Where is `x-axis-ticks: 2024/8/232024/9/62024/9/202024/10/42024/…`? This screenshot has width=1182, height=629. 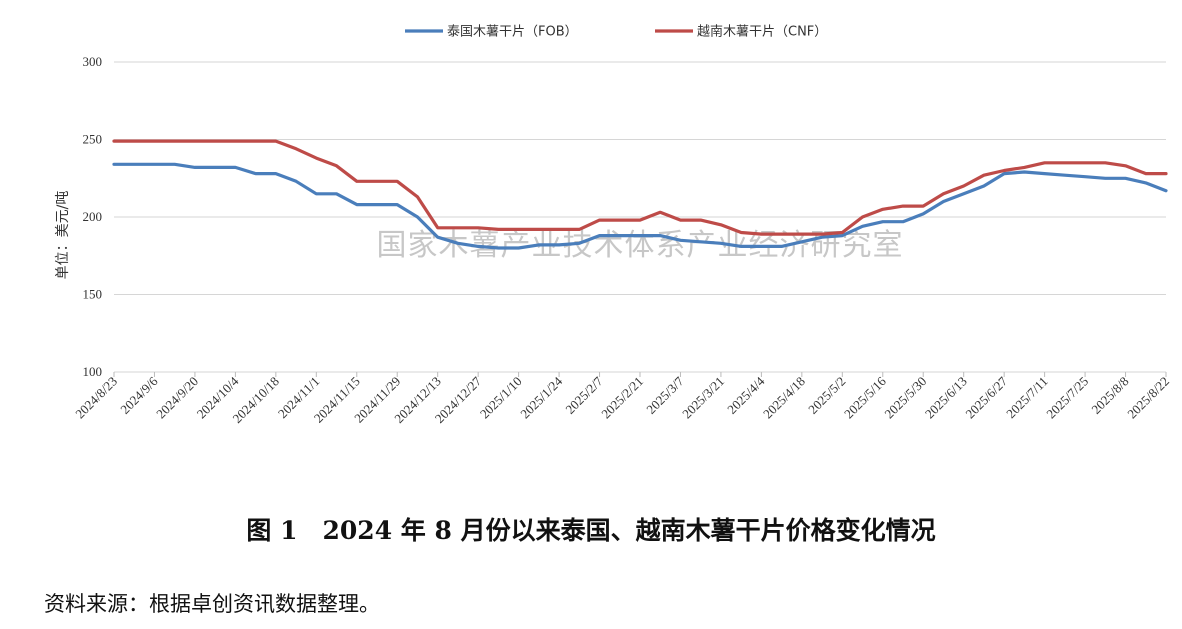
x-axis-ticks: 2024/8/232024/9/62024/9/202024/10/42024/… is located at coordinates (622, 399).